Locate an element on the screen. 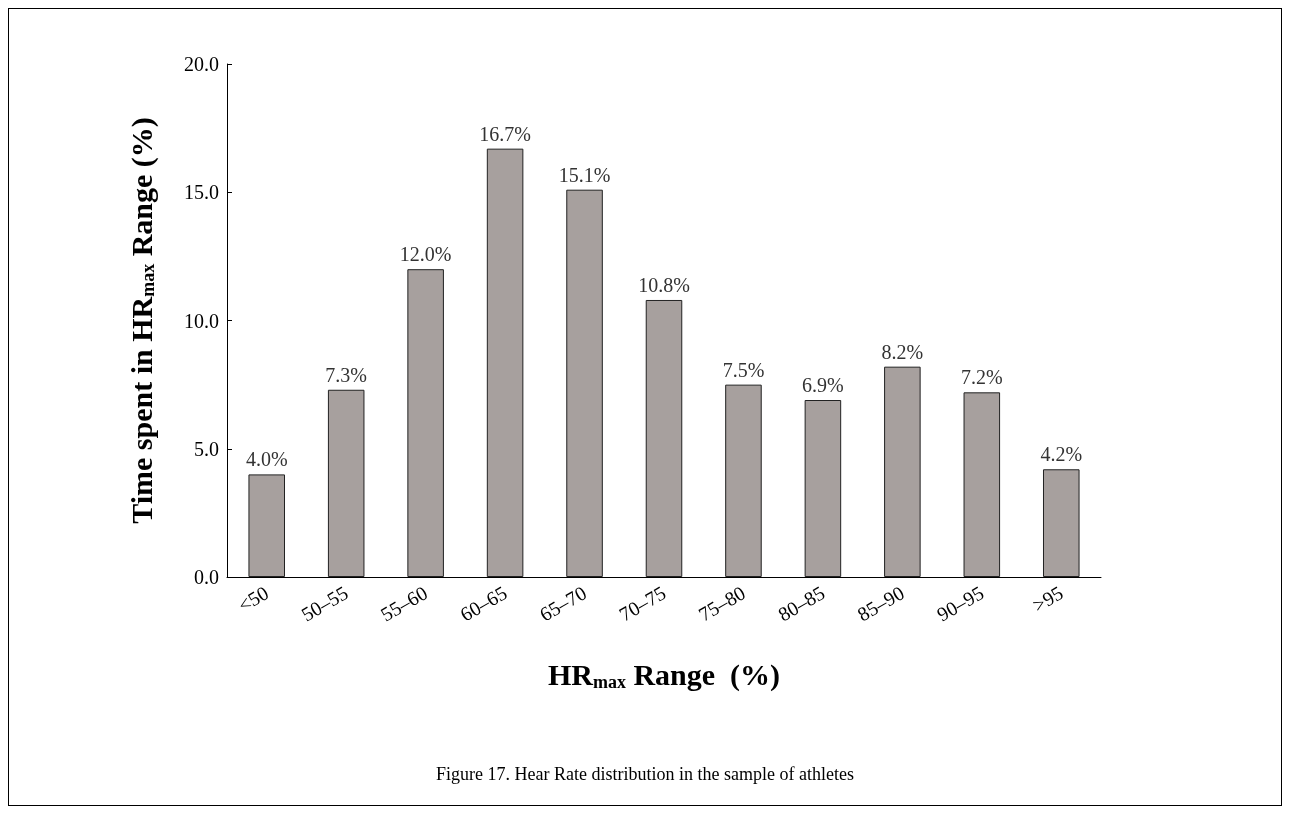 This screenshot has width=1290, height=814. data-label: 16.7% is located at coordinates (505, 133).